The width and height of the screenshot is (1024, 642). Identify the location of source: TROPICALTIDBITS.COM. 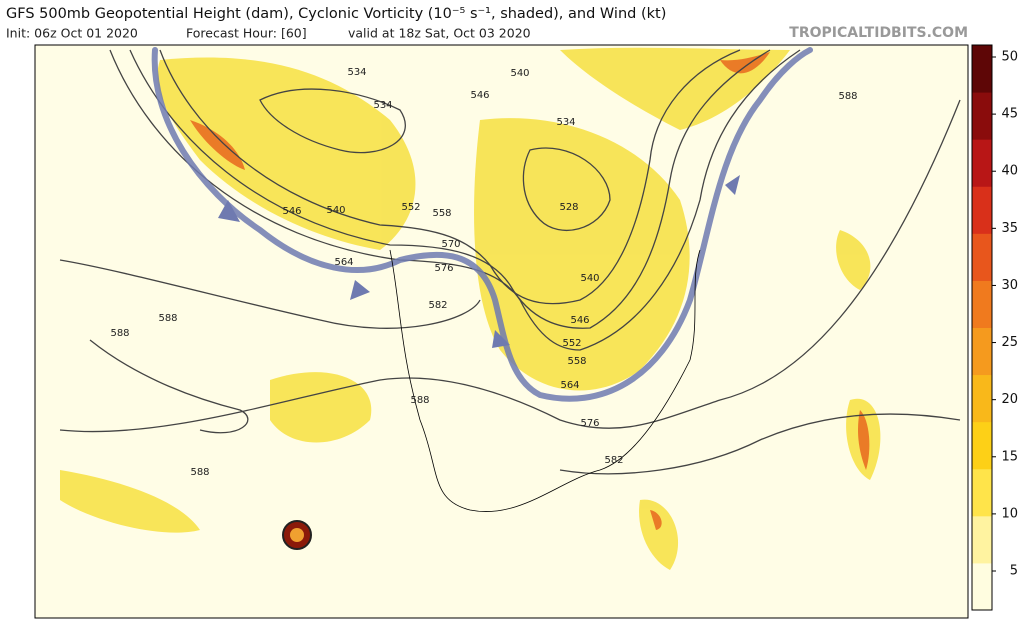
(878, 33).